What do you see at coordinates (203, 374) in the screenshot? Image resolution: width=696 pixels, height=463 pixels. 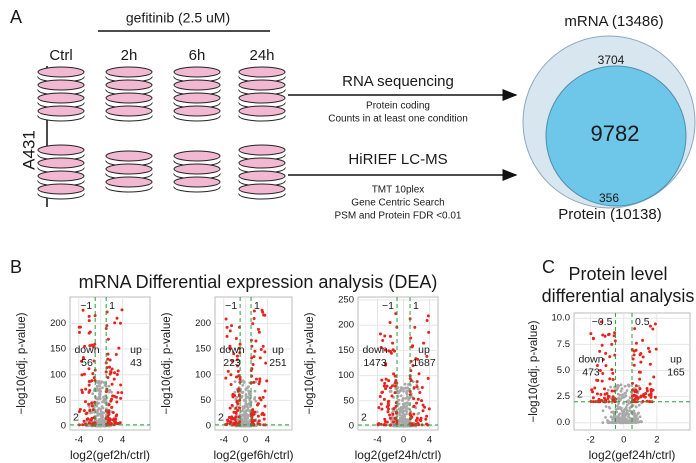 I see `y-tick-label: 100` at bounding box center [203, 374].